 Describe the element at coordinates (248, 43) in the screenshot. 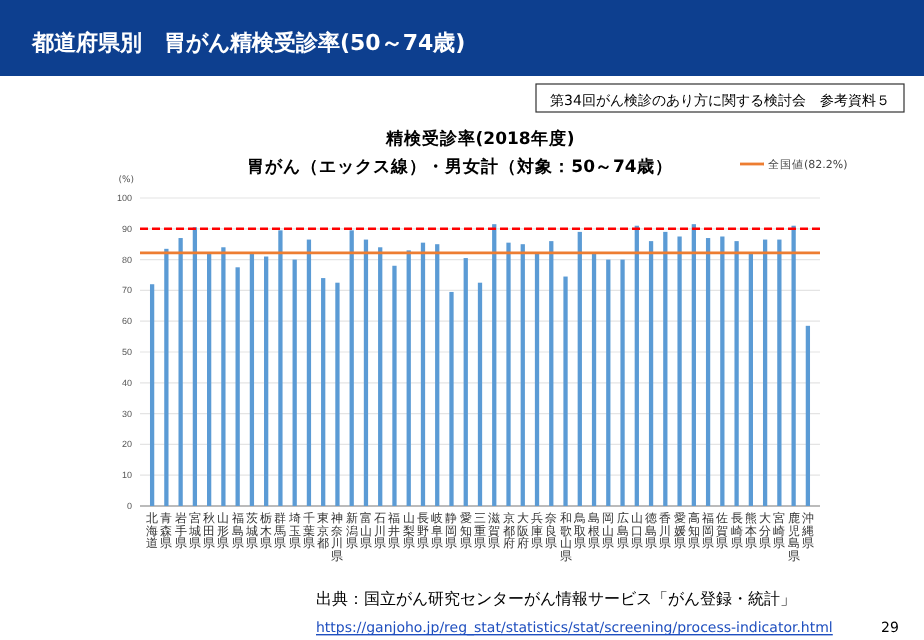

I see `text: 都道府県別 胃がん精検受診率(50～74歳)` at that location.